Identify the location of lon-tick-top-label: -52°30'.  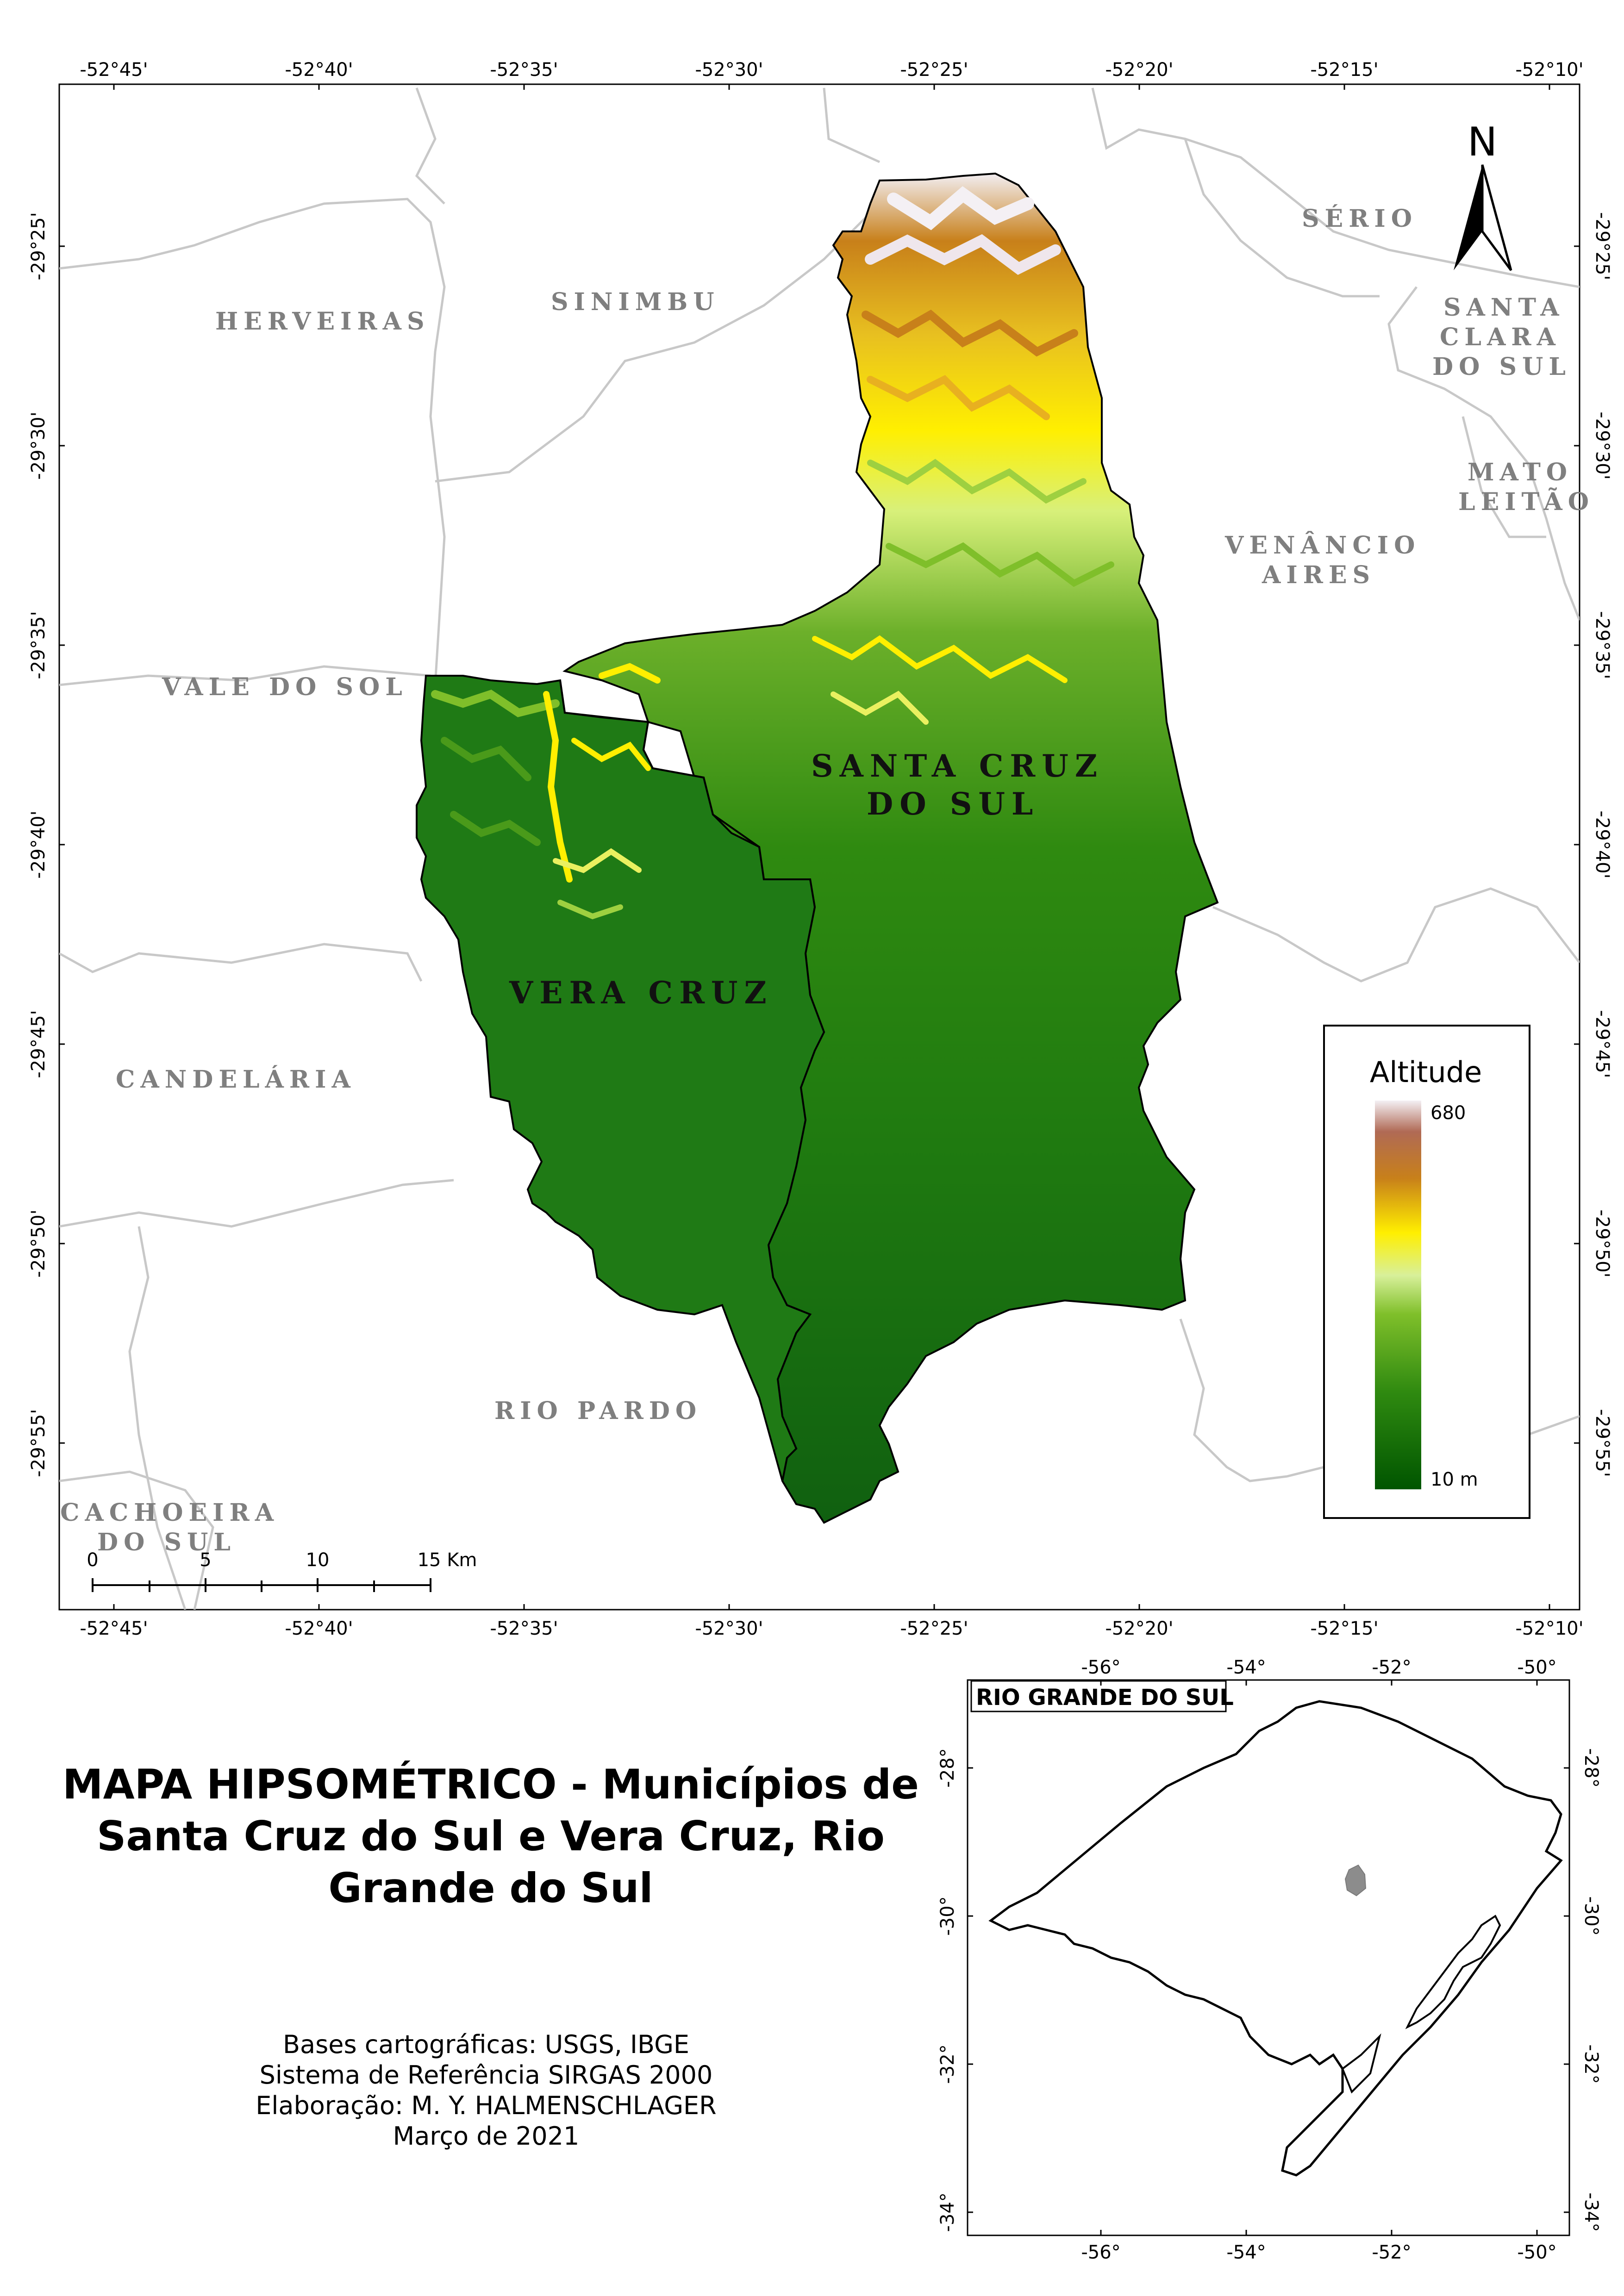
(729, 70).